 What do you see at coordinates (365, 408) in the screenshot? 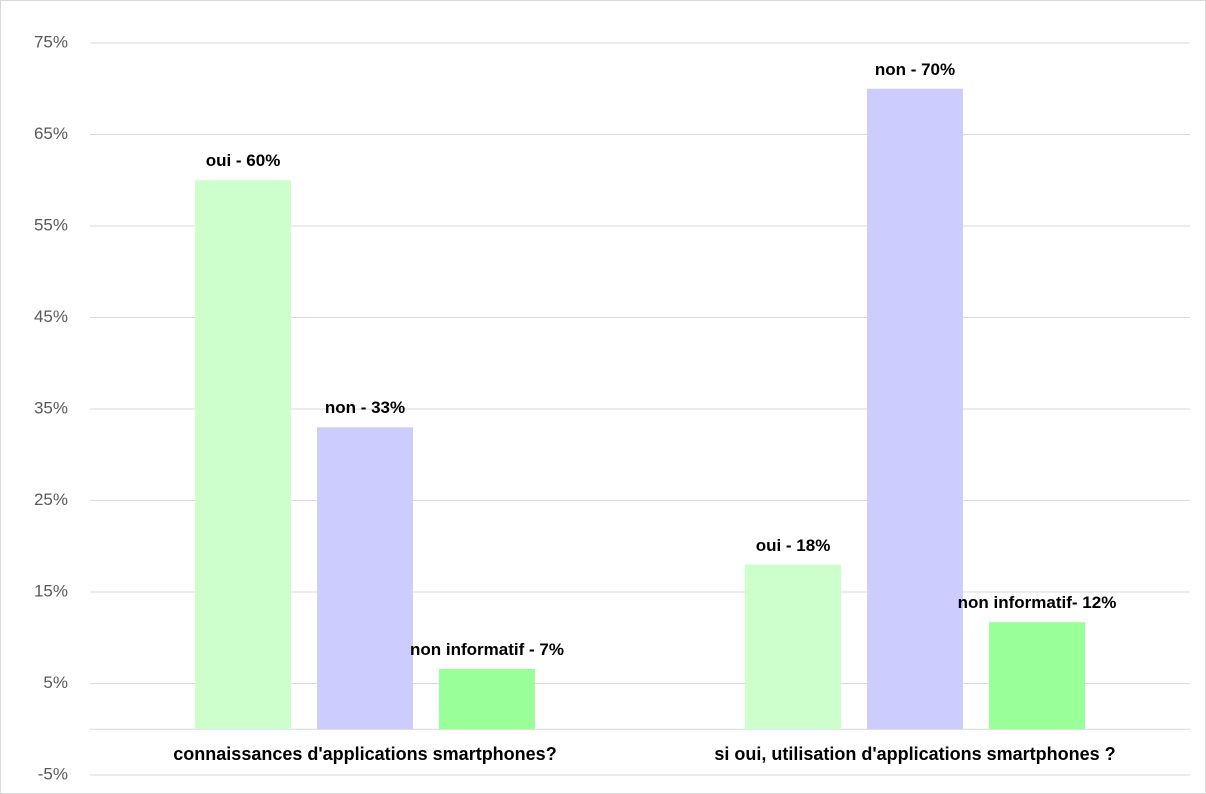
I see `data-label: non - 33%` at bounding box center [365, 408].